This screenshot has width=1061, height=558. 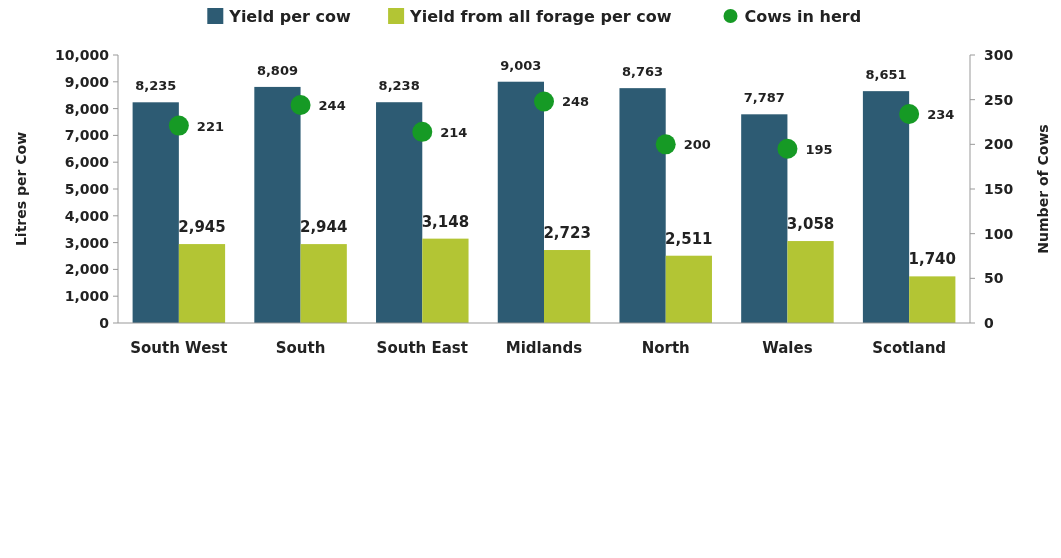 What do you see at coordinates (422, 348) in the screenshot?
I see `x-tick-label: South East` at bounding box center [422, 348].